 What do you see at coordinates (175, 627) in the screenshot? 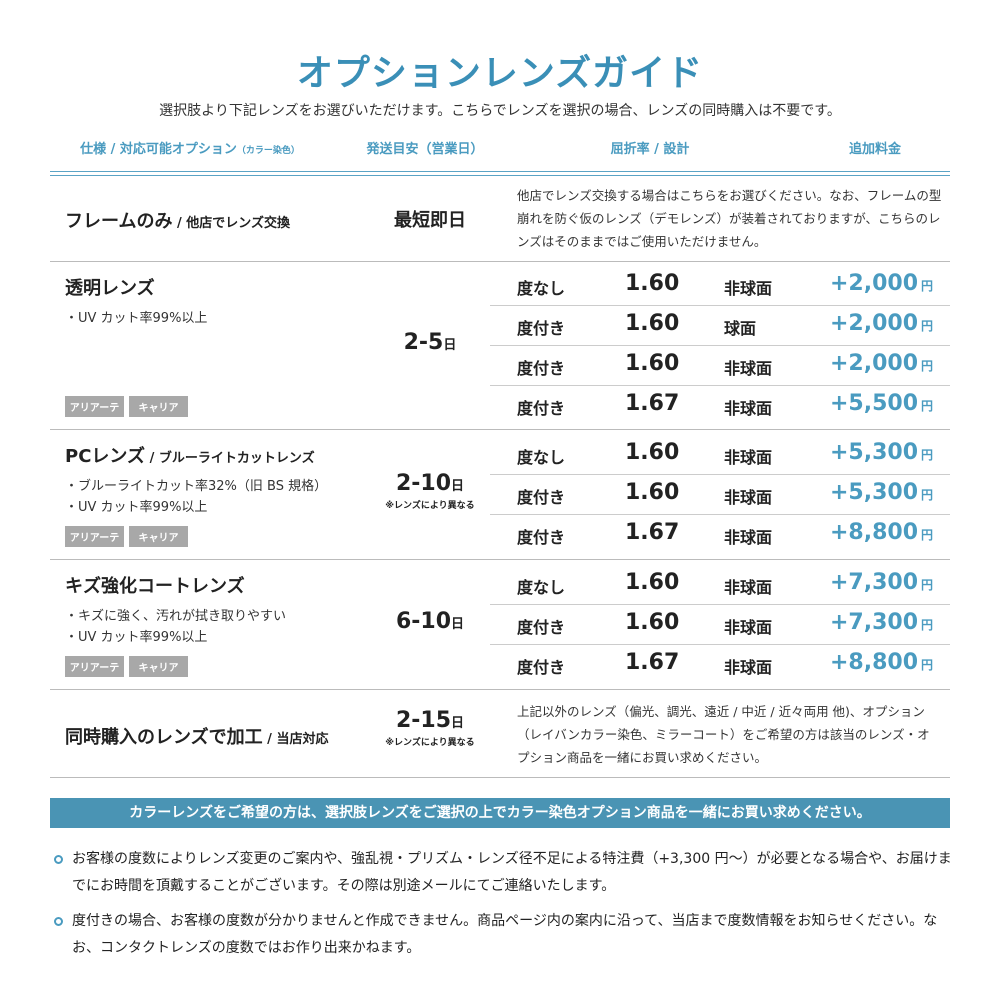
I see `feature-list: ・キズに強く、汚れが拭き取りやすい ・UV カット率99%以上` at bounding box center [175, 627].